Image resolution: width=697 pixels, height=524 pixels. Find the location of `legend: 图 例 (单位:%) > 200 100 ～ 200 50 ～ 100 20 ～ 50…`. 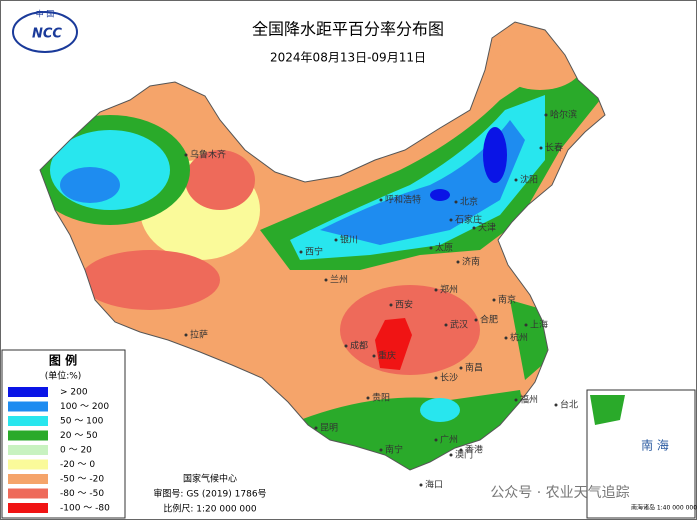

legend: 图 例 (单位:%) > 200 100 ～ 200 50 ～ 100 20 ～ 50… is located at coordinates (63, 434).